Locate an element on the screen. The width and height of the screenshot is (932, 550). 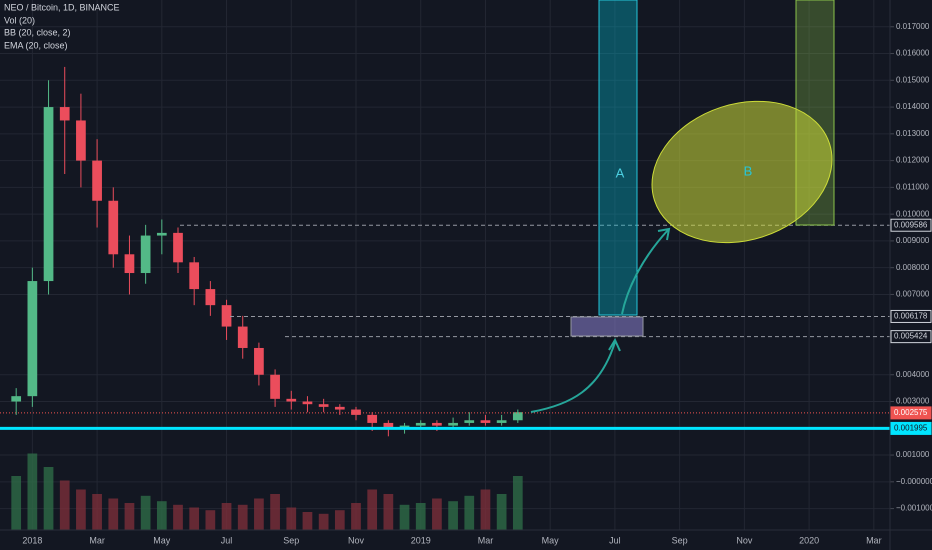
y-tick-label: 0.001000 is located at coordinates (913, 454).